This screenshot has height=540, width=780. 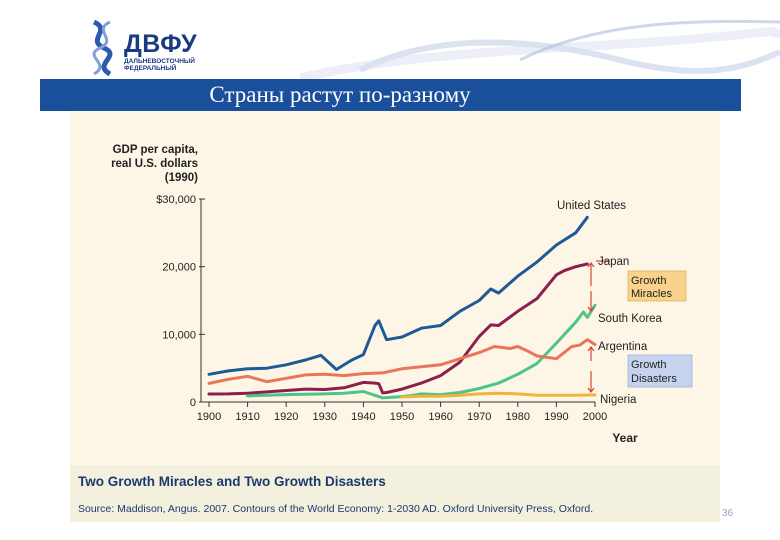 I want to click on label-argentina: Argentina, so click(x=623, y=347).